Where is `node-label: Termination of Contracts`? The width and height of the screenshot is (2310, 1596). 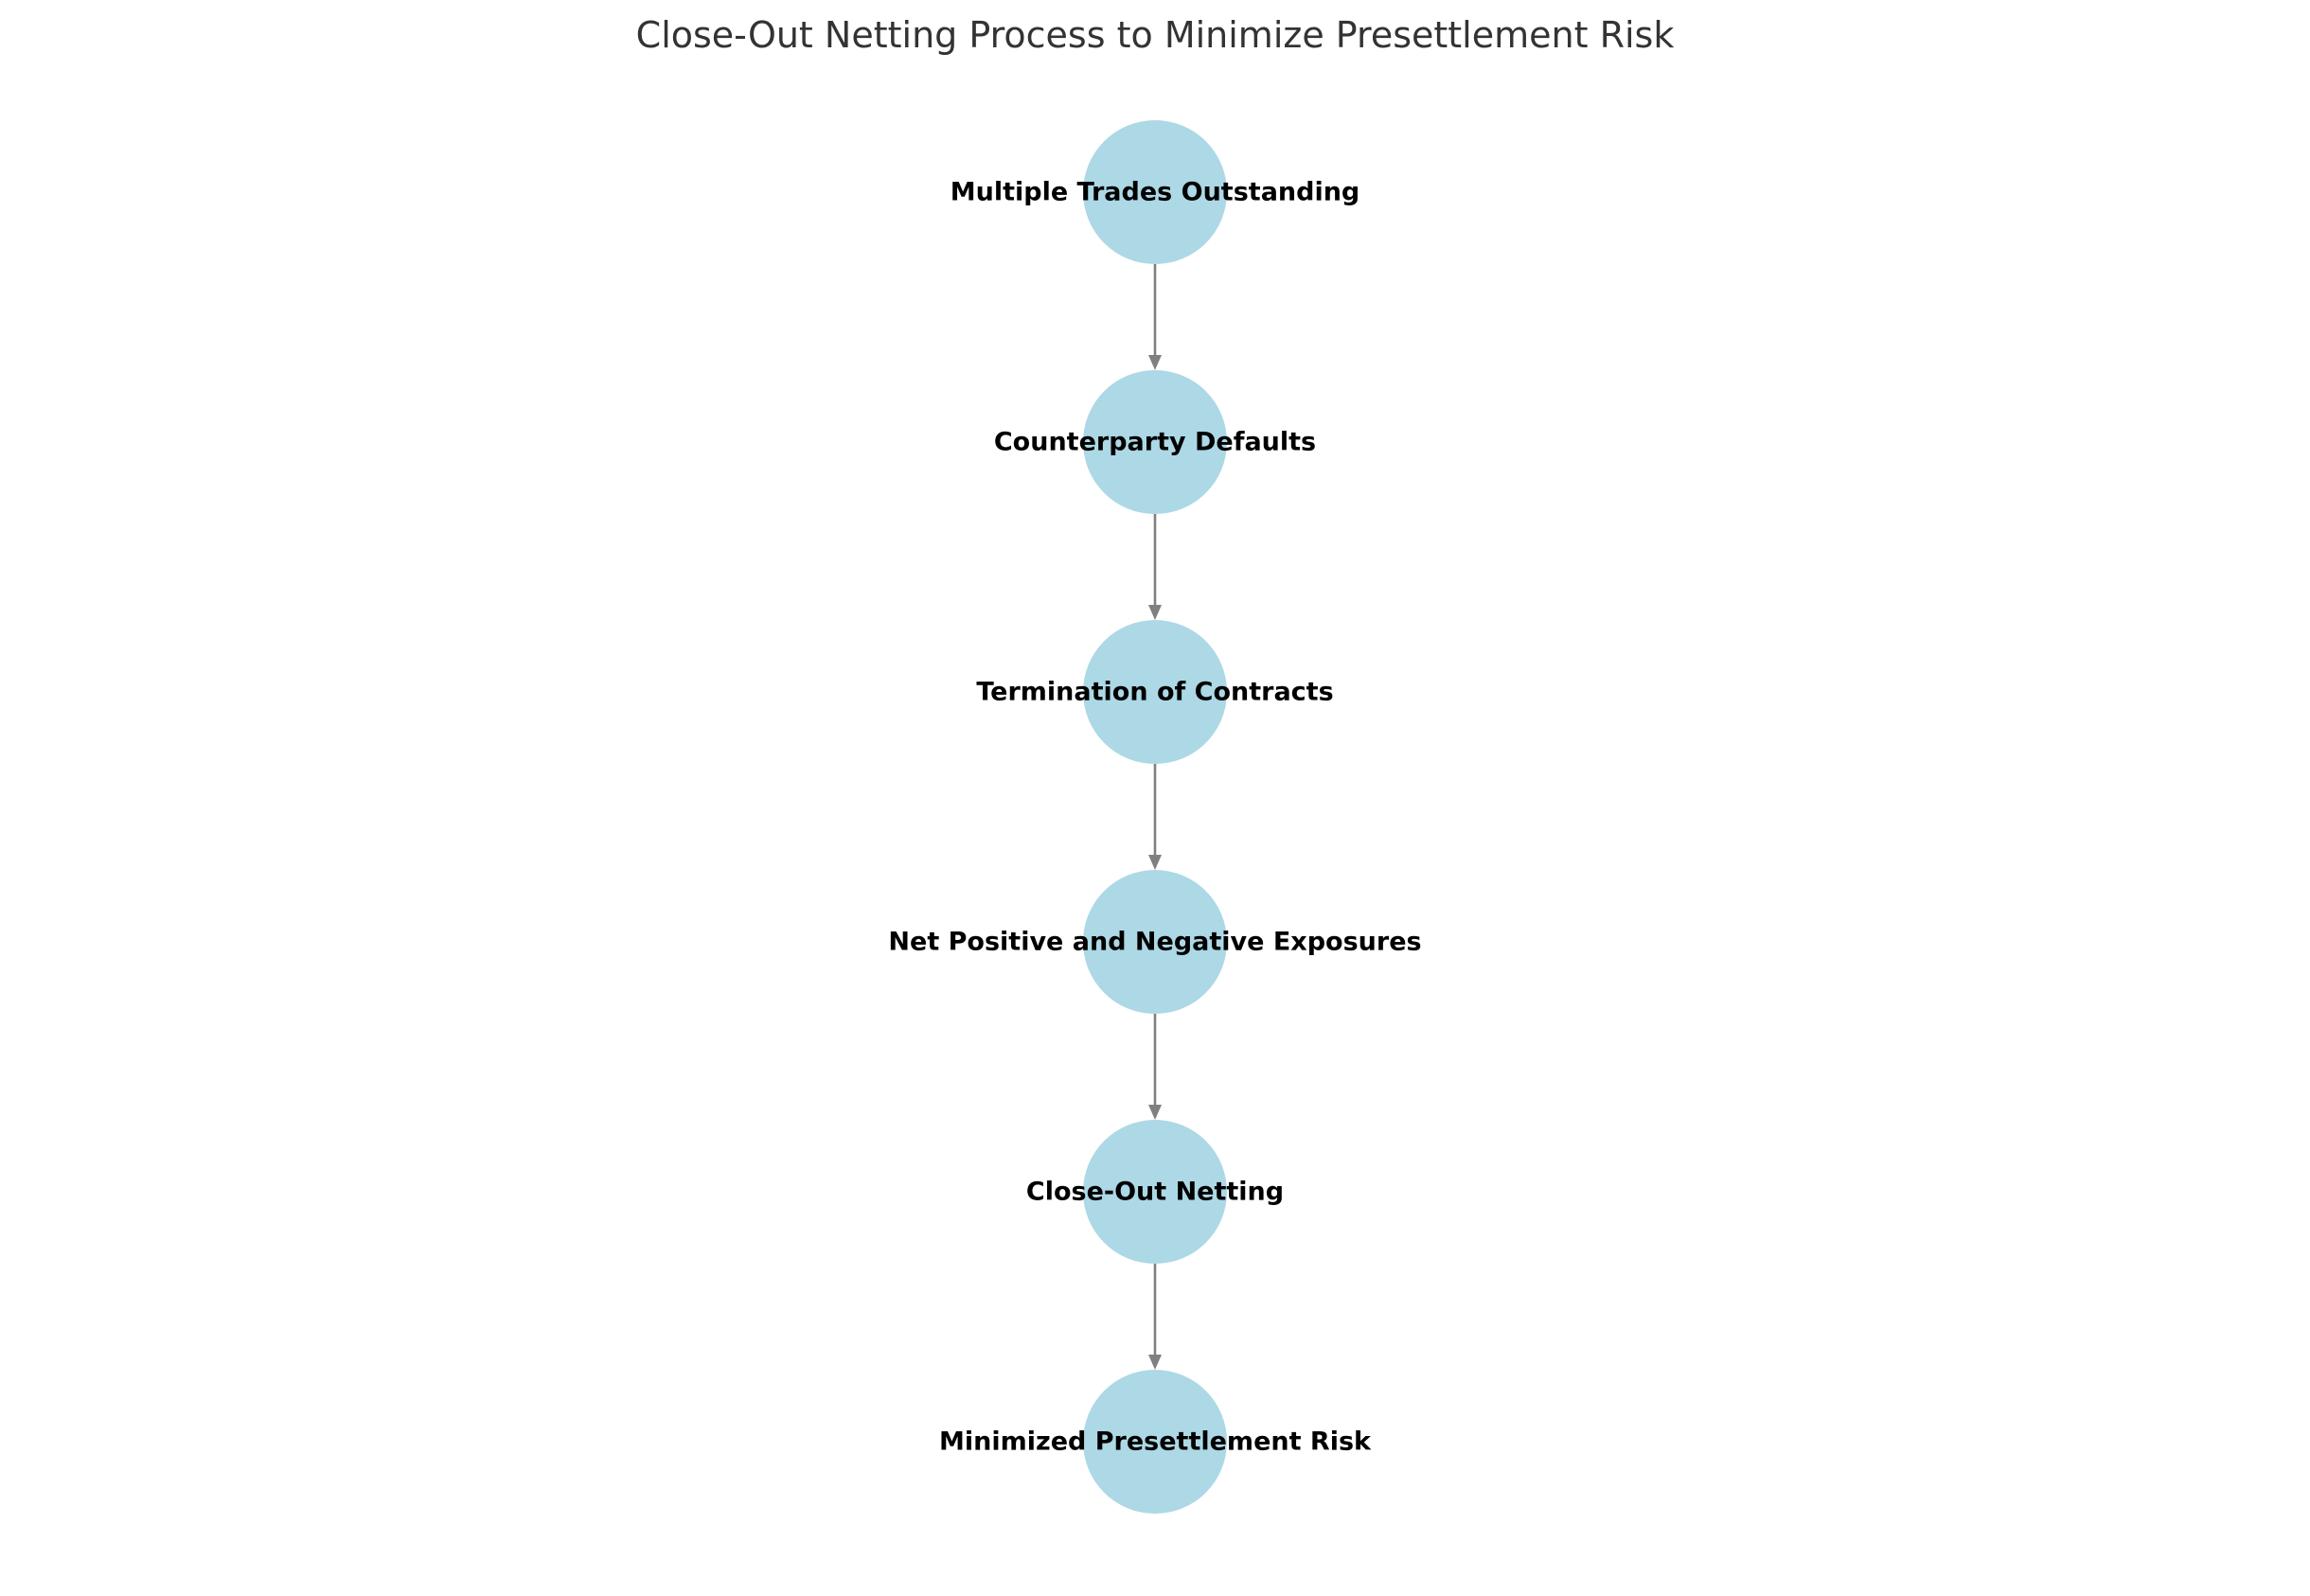 node-label: Termination of Contracts is located at coordinates (1154, 692).